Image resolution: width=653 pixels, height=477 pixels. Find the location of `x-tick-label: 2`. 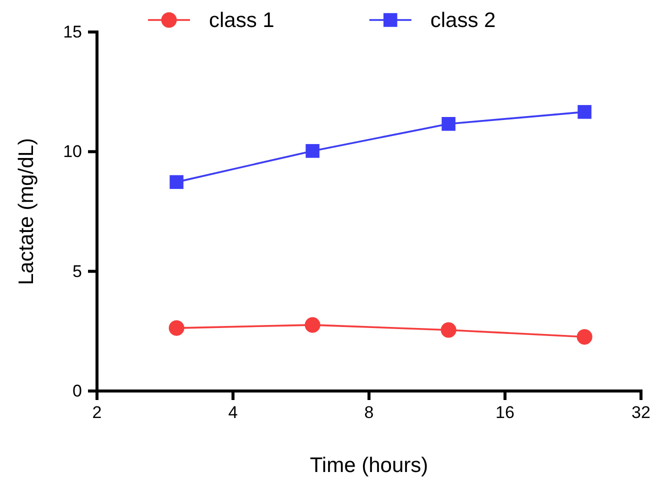

x-tick-label: 2 is located at coordinates (97, 412).